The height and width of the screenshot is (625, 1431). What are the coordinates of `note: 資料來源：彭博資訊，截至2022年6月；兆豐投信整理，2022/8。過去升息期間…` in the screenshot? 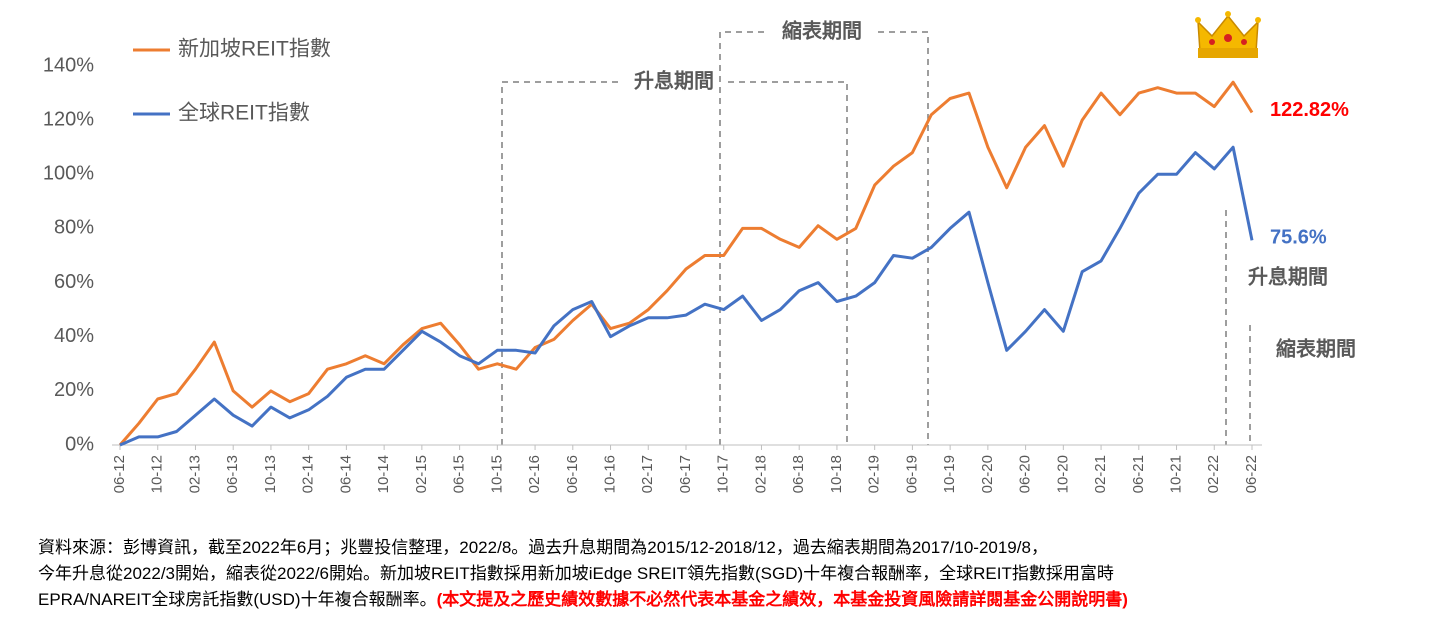 It's located at (543, 547).